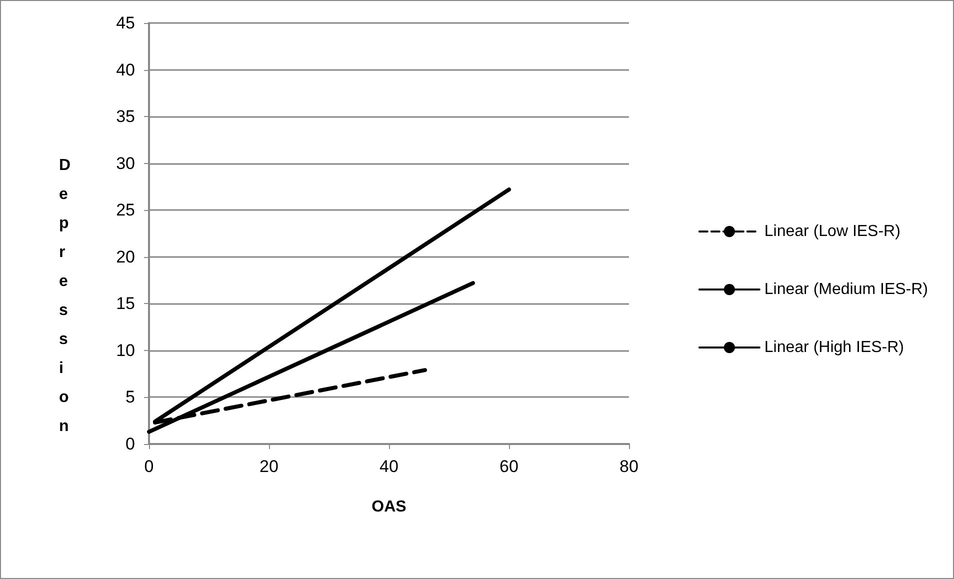 Image resolution: width=954 pixels, height=579 pixels. I want to click on x-tick-label: 0, so click(149, 466).